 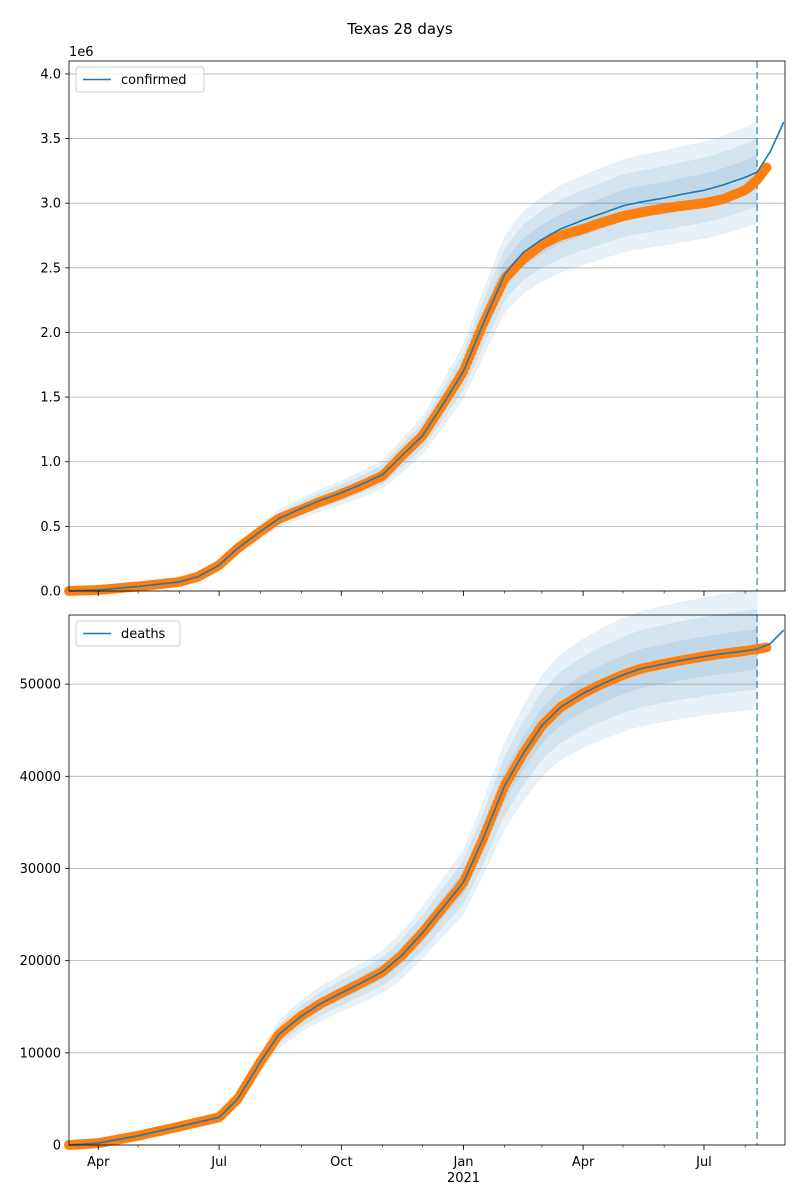 I want to click on y-tick-label: 0.5, so click(x=50, y=527).